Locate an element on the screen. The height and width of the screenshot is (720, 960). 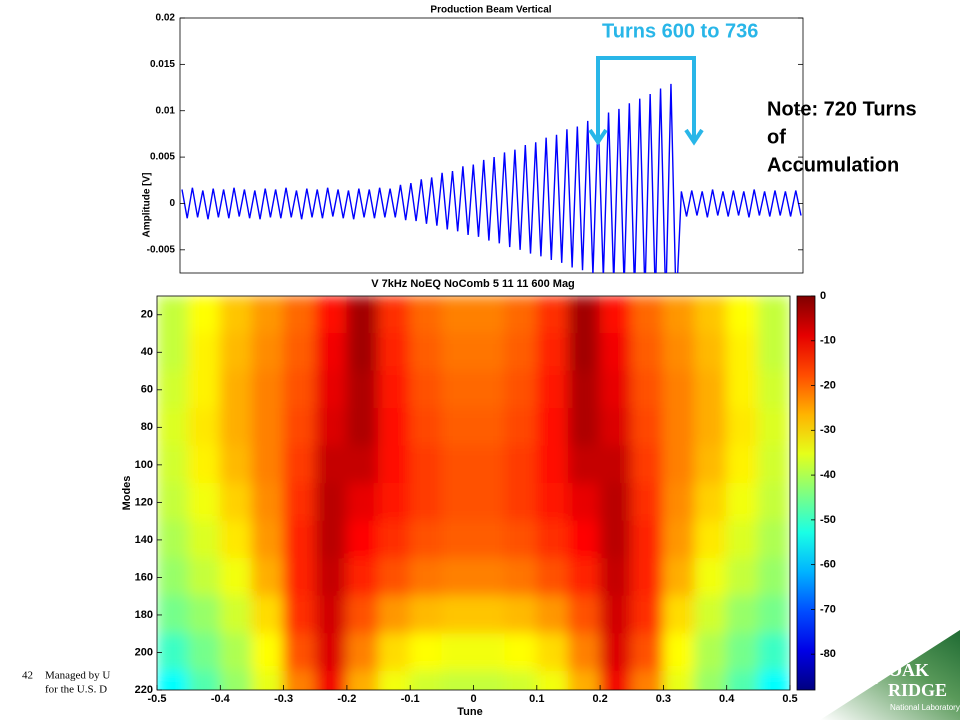
x-tick-label: -0.5 is located at coordinates (157, 699).